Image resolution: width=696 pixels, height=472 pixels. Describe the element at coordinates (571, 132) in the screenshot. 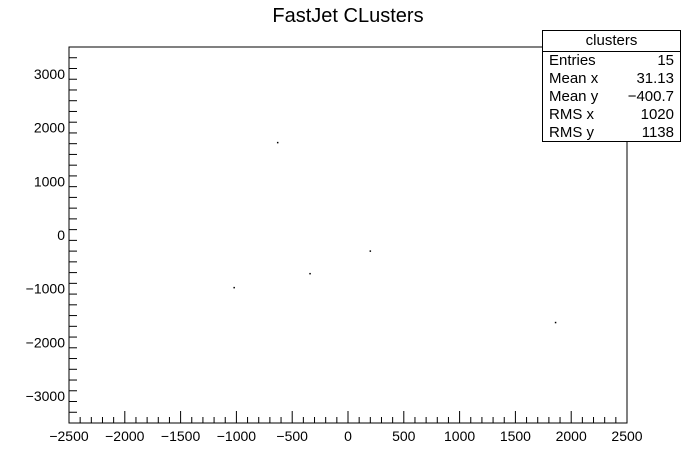

I see `stats-label: RMS y` at that location.